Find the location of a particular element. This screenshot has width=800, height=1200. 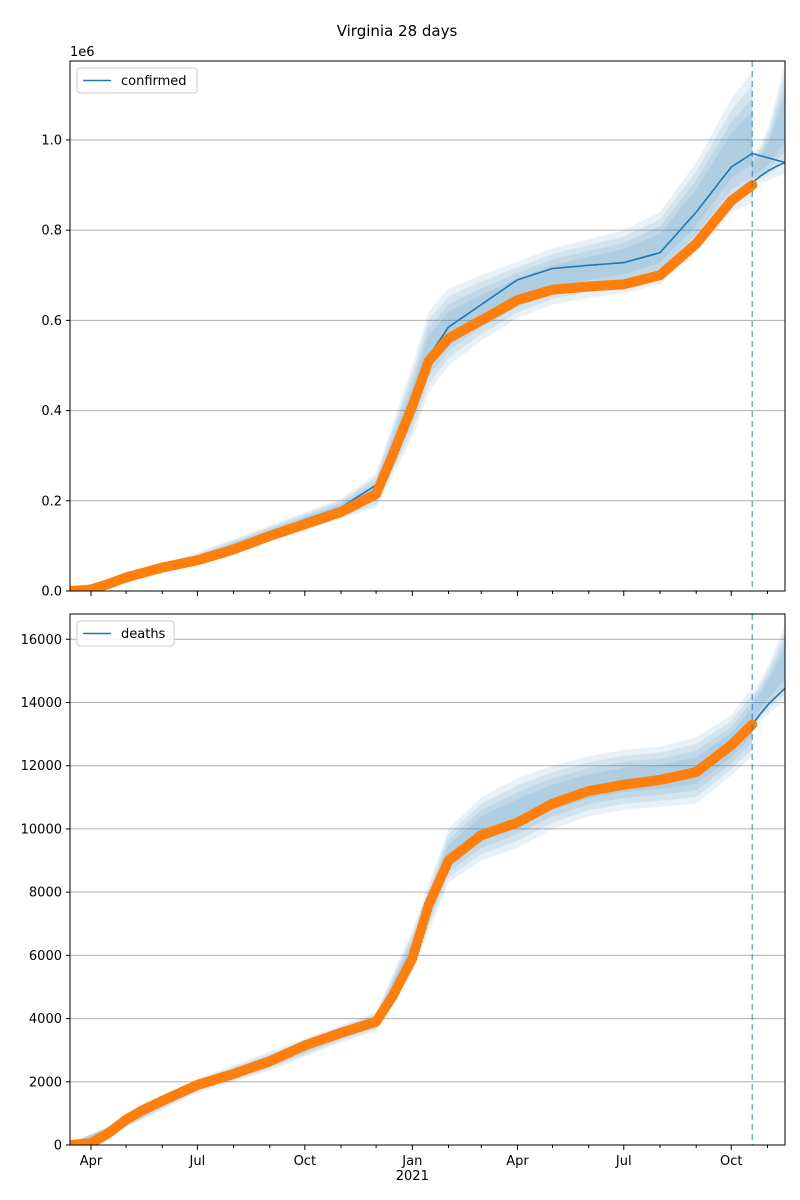

y-tick-label: 14000 is located at coordinates (41, 703).